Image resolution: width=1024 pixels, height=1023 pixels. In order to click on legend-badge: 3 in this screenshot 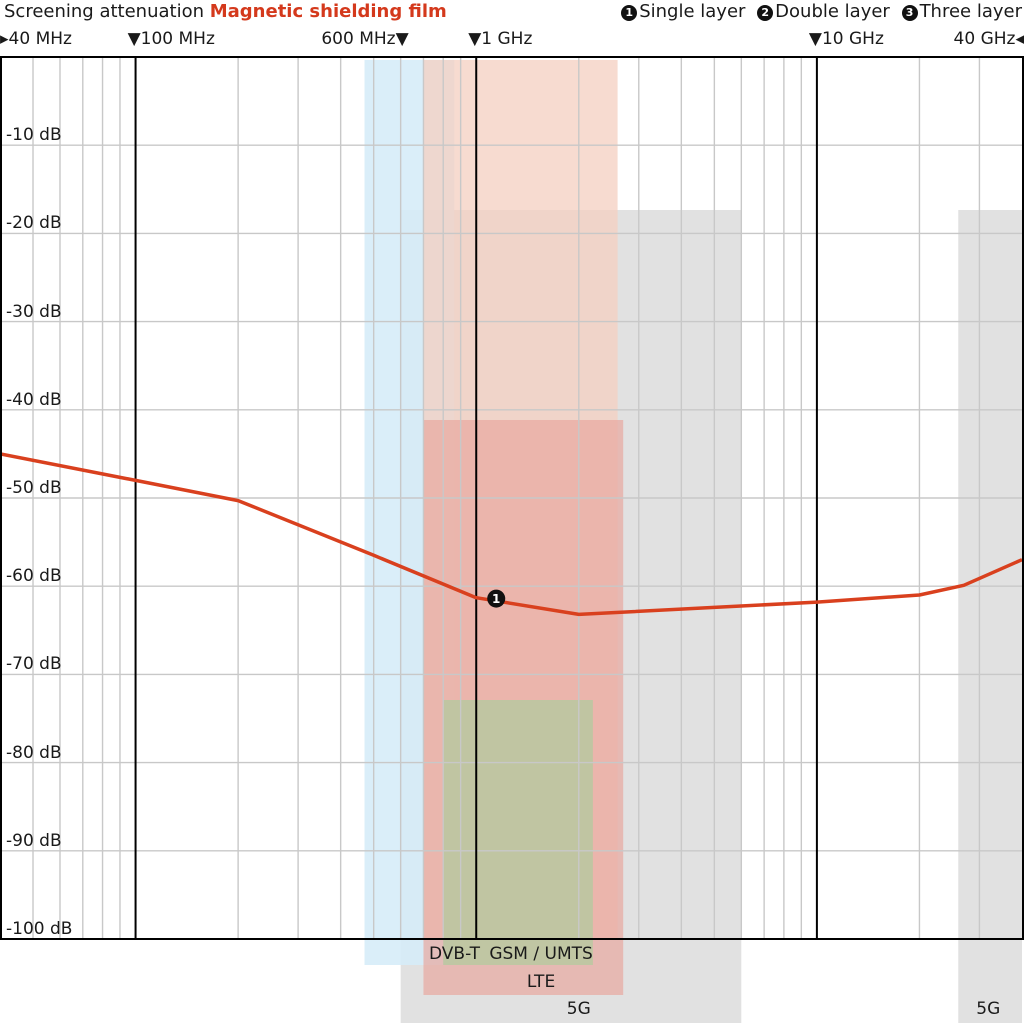, I will do `click(909, 13)`.